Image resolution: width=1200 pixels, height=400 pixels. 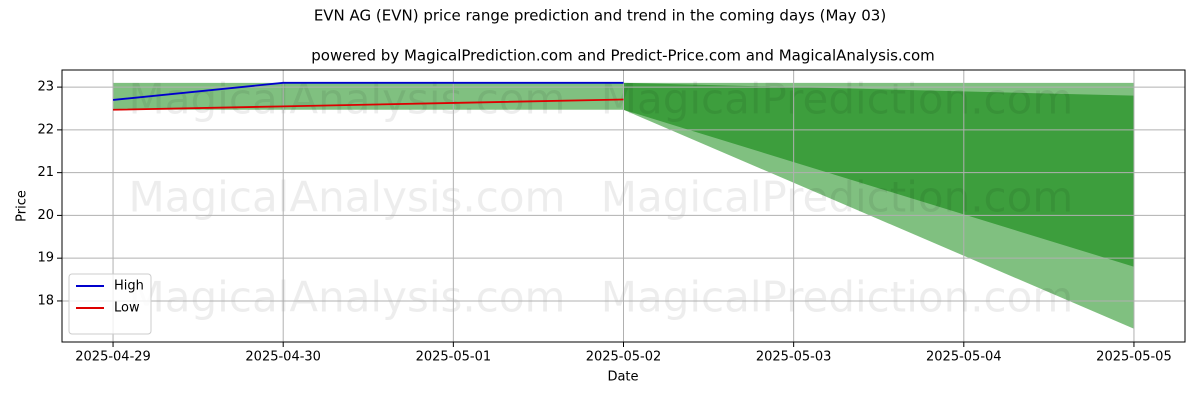 What do you see at coordinates (45, 129) in the screenshot?
I see `y-tick-label: 22` at bounding box center [45, 129].